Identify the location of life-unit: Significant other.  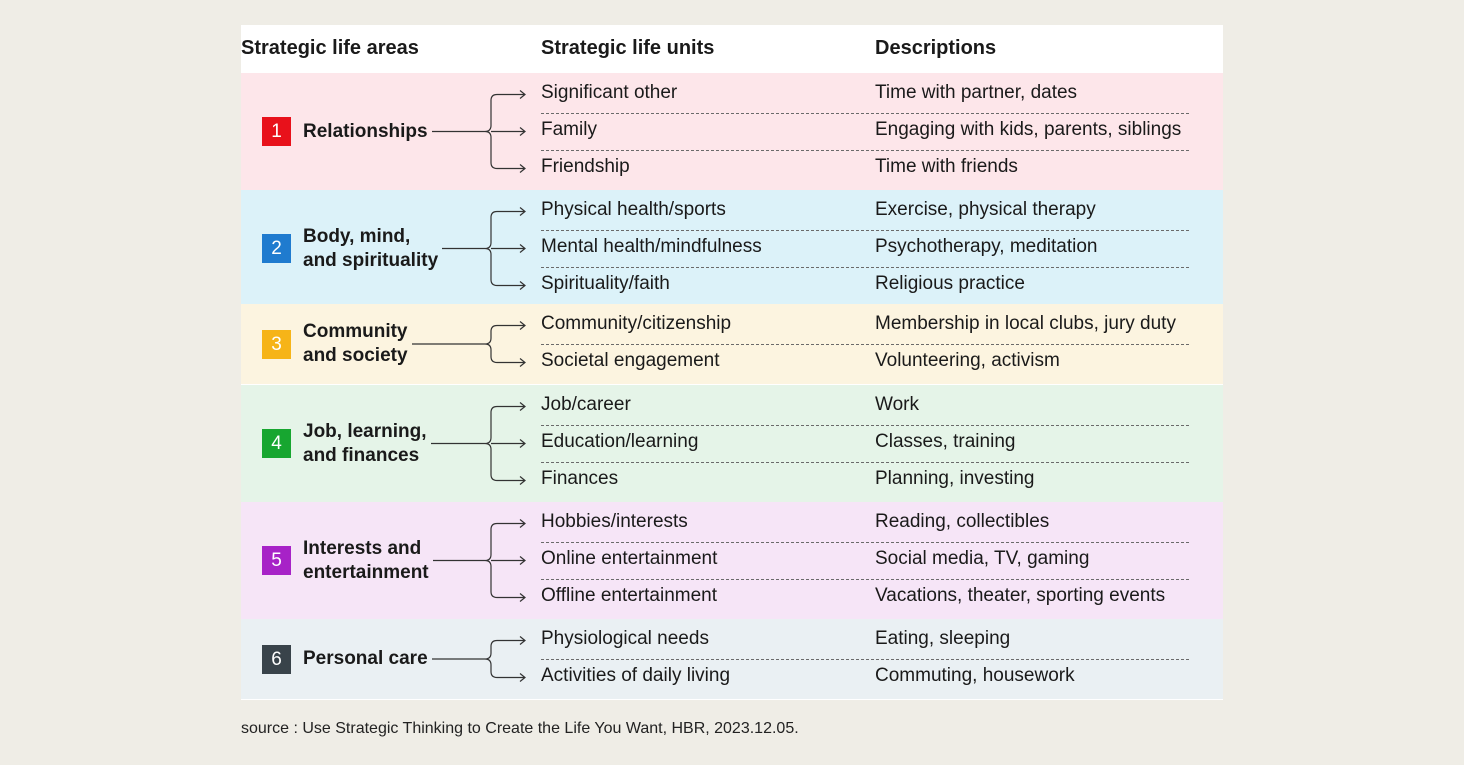
(609, 92).